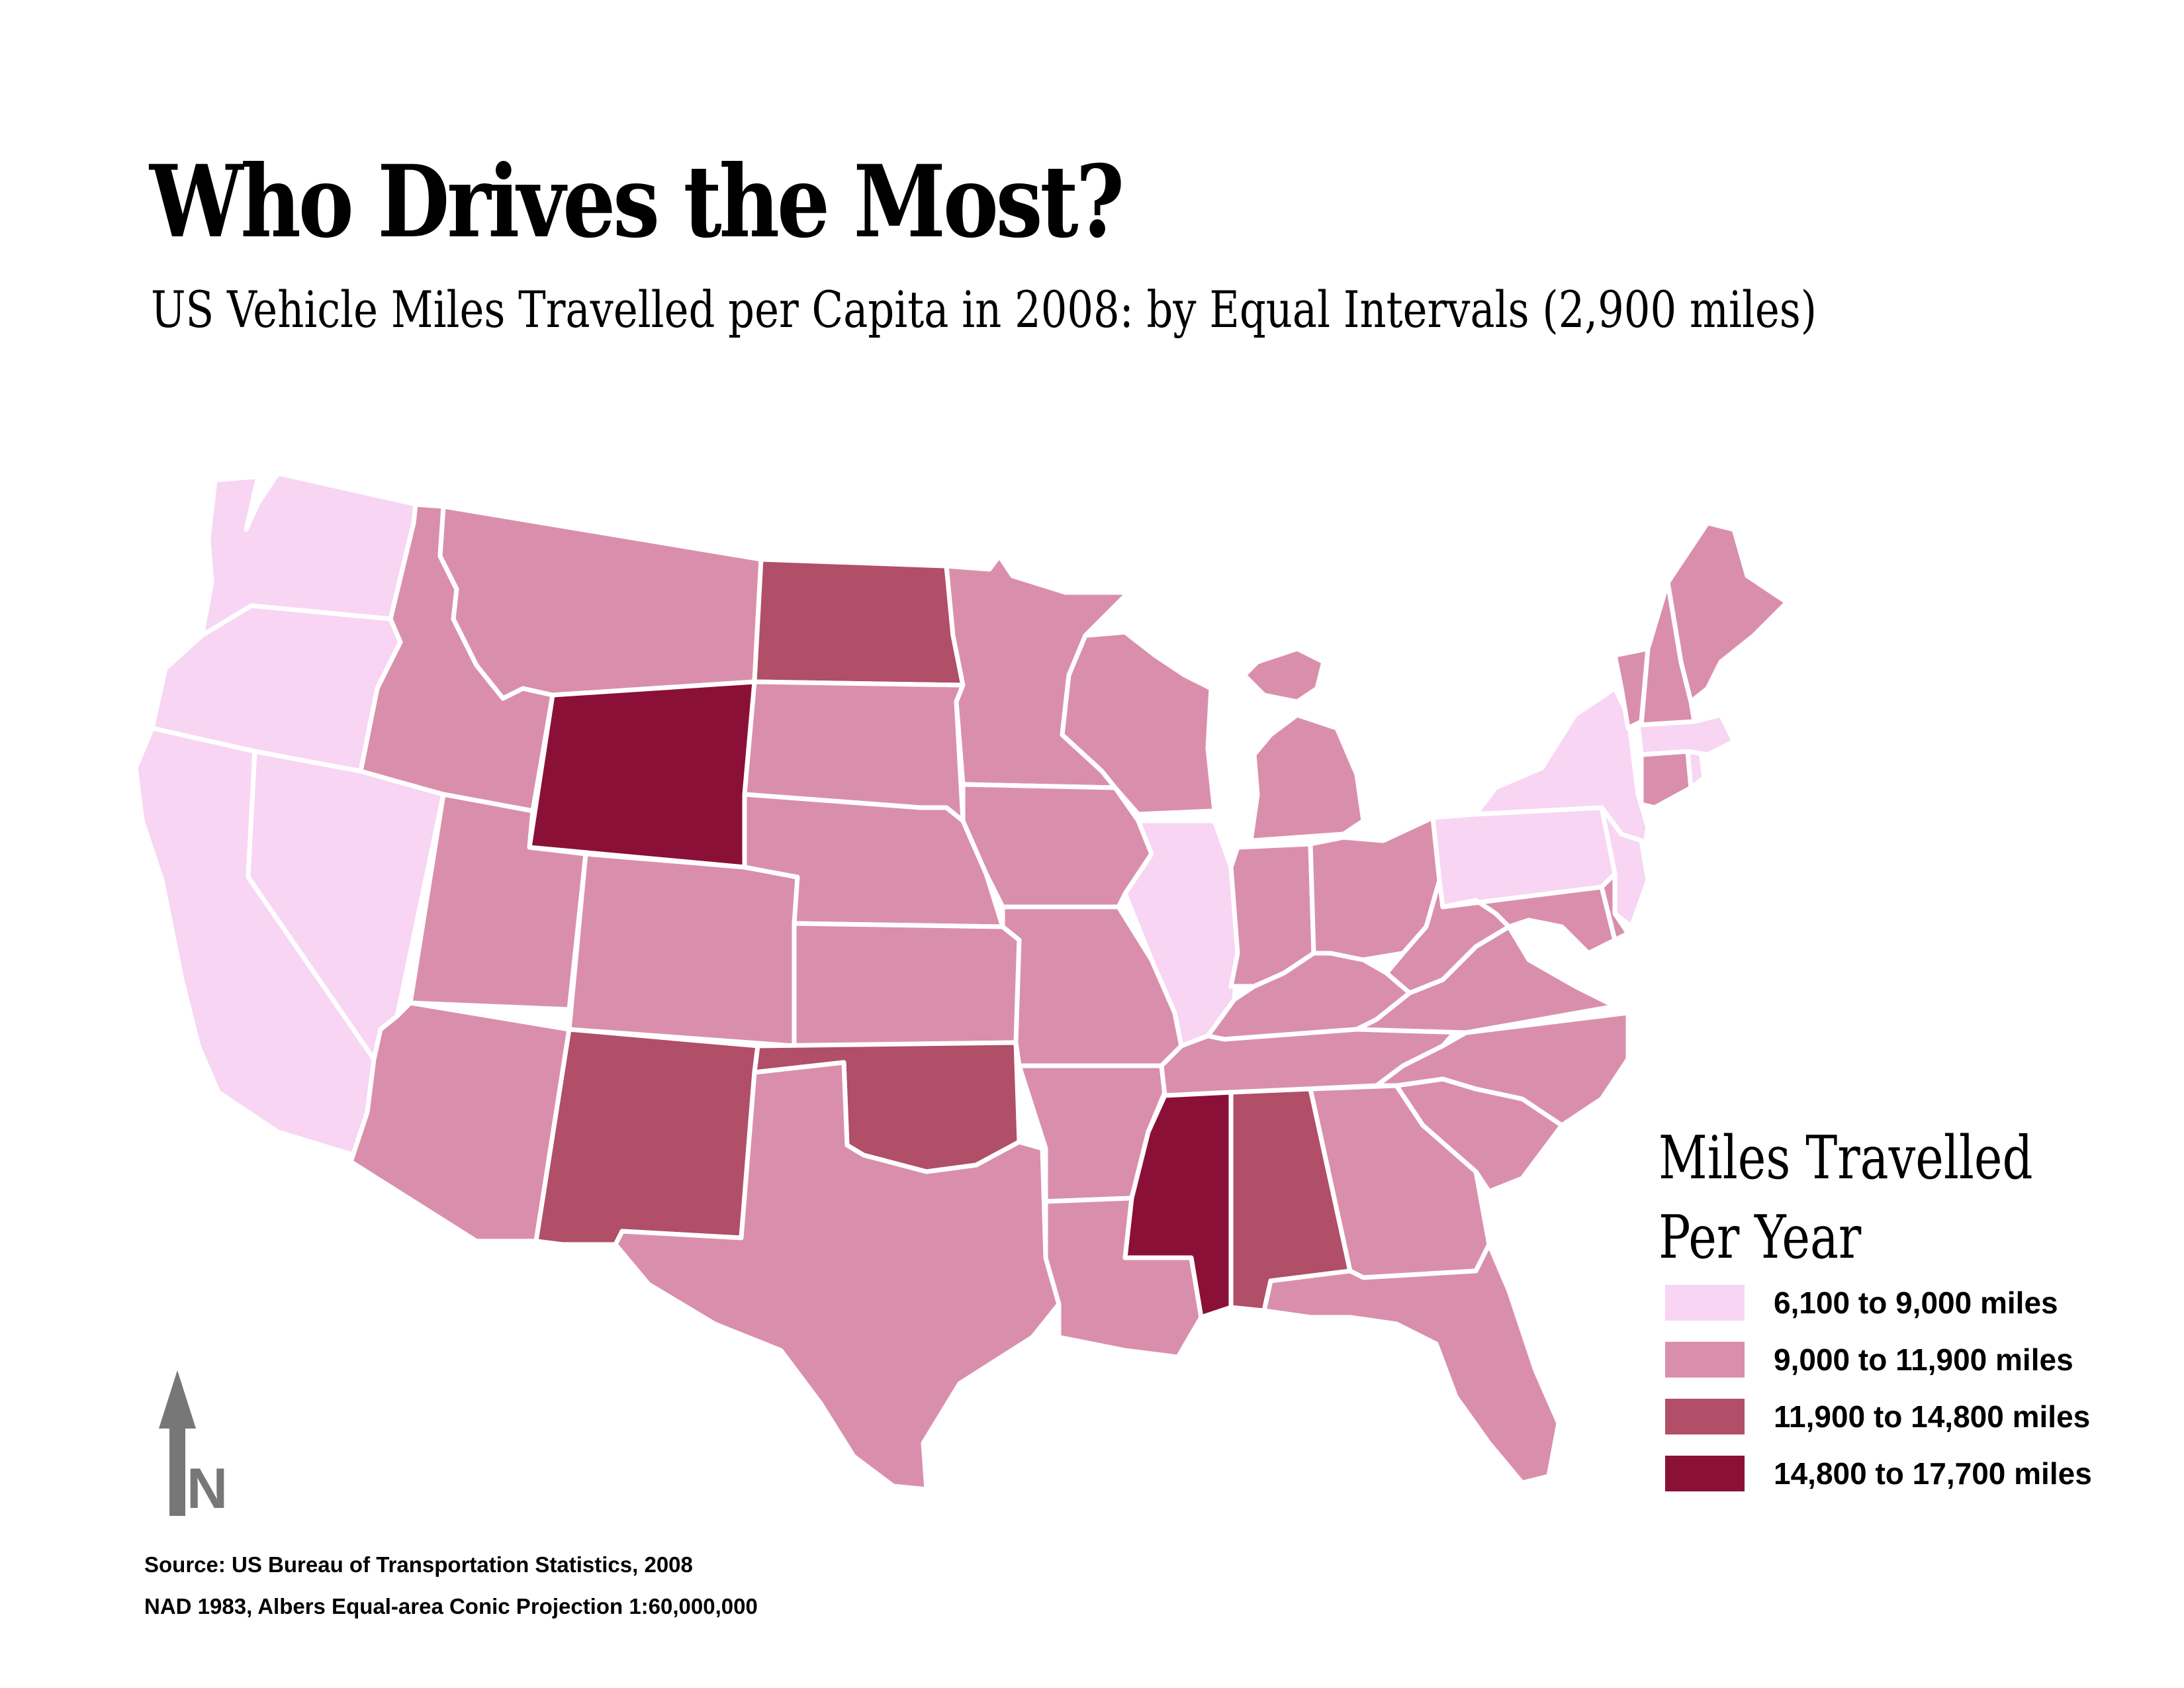  I want to click on legend-label: 9,000 to 11,900 miles, so click(1923, 1359).